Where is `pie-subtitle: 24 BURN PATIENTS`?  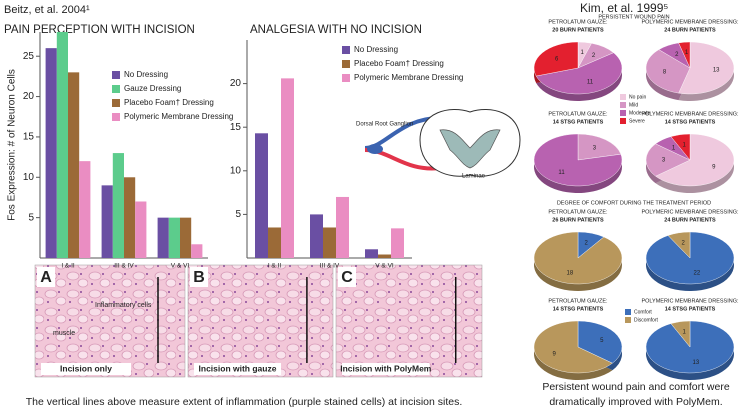
pie-subtitle: 24 BURN PATIENTS is located at coordinates (690, 220).